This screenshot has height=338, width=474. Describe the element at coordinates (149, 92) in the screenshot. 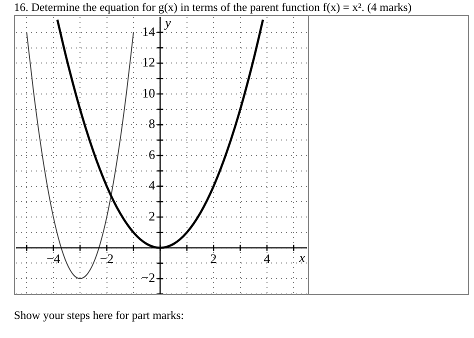

I see `y-tick-label: 10` at that location.